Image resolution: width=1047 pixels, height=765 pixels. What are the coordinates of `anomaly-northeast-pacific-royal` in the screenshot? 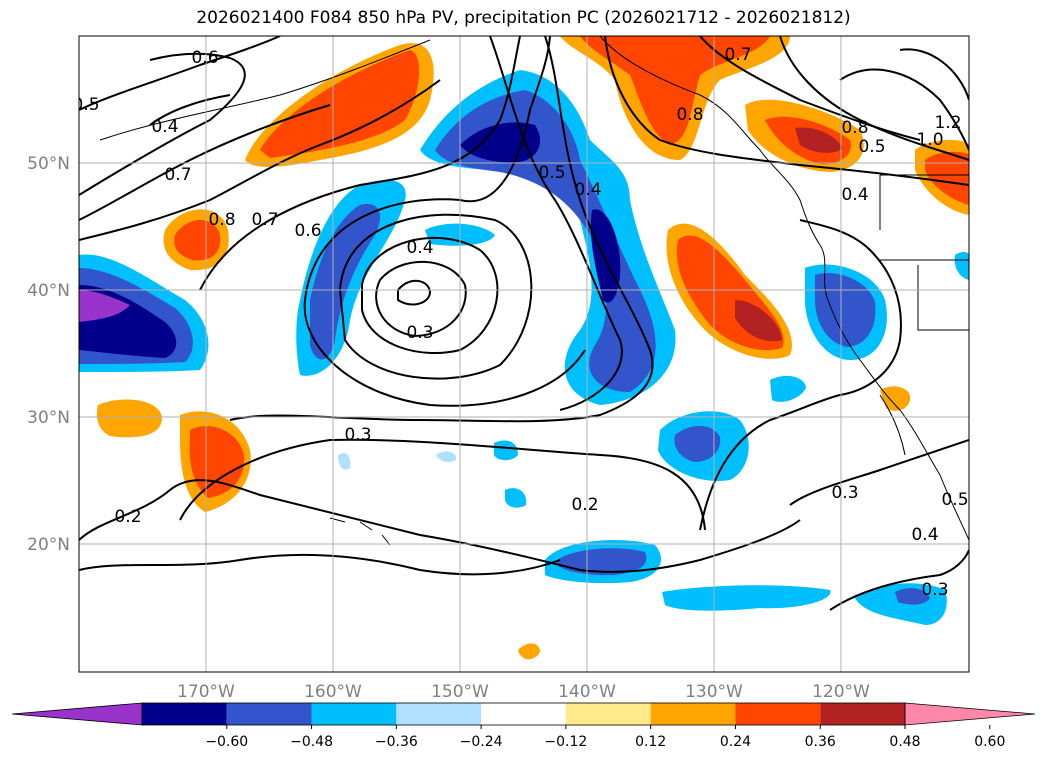 It's located at (545, 241).